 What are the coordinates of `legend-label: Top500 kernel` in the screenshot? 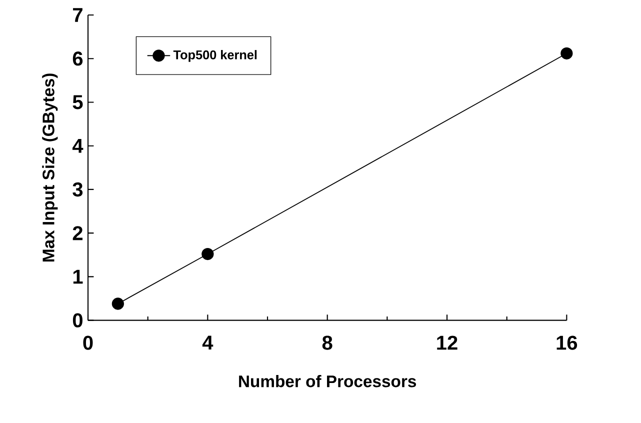 It's located at (215, 56).